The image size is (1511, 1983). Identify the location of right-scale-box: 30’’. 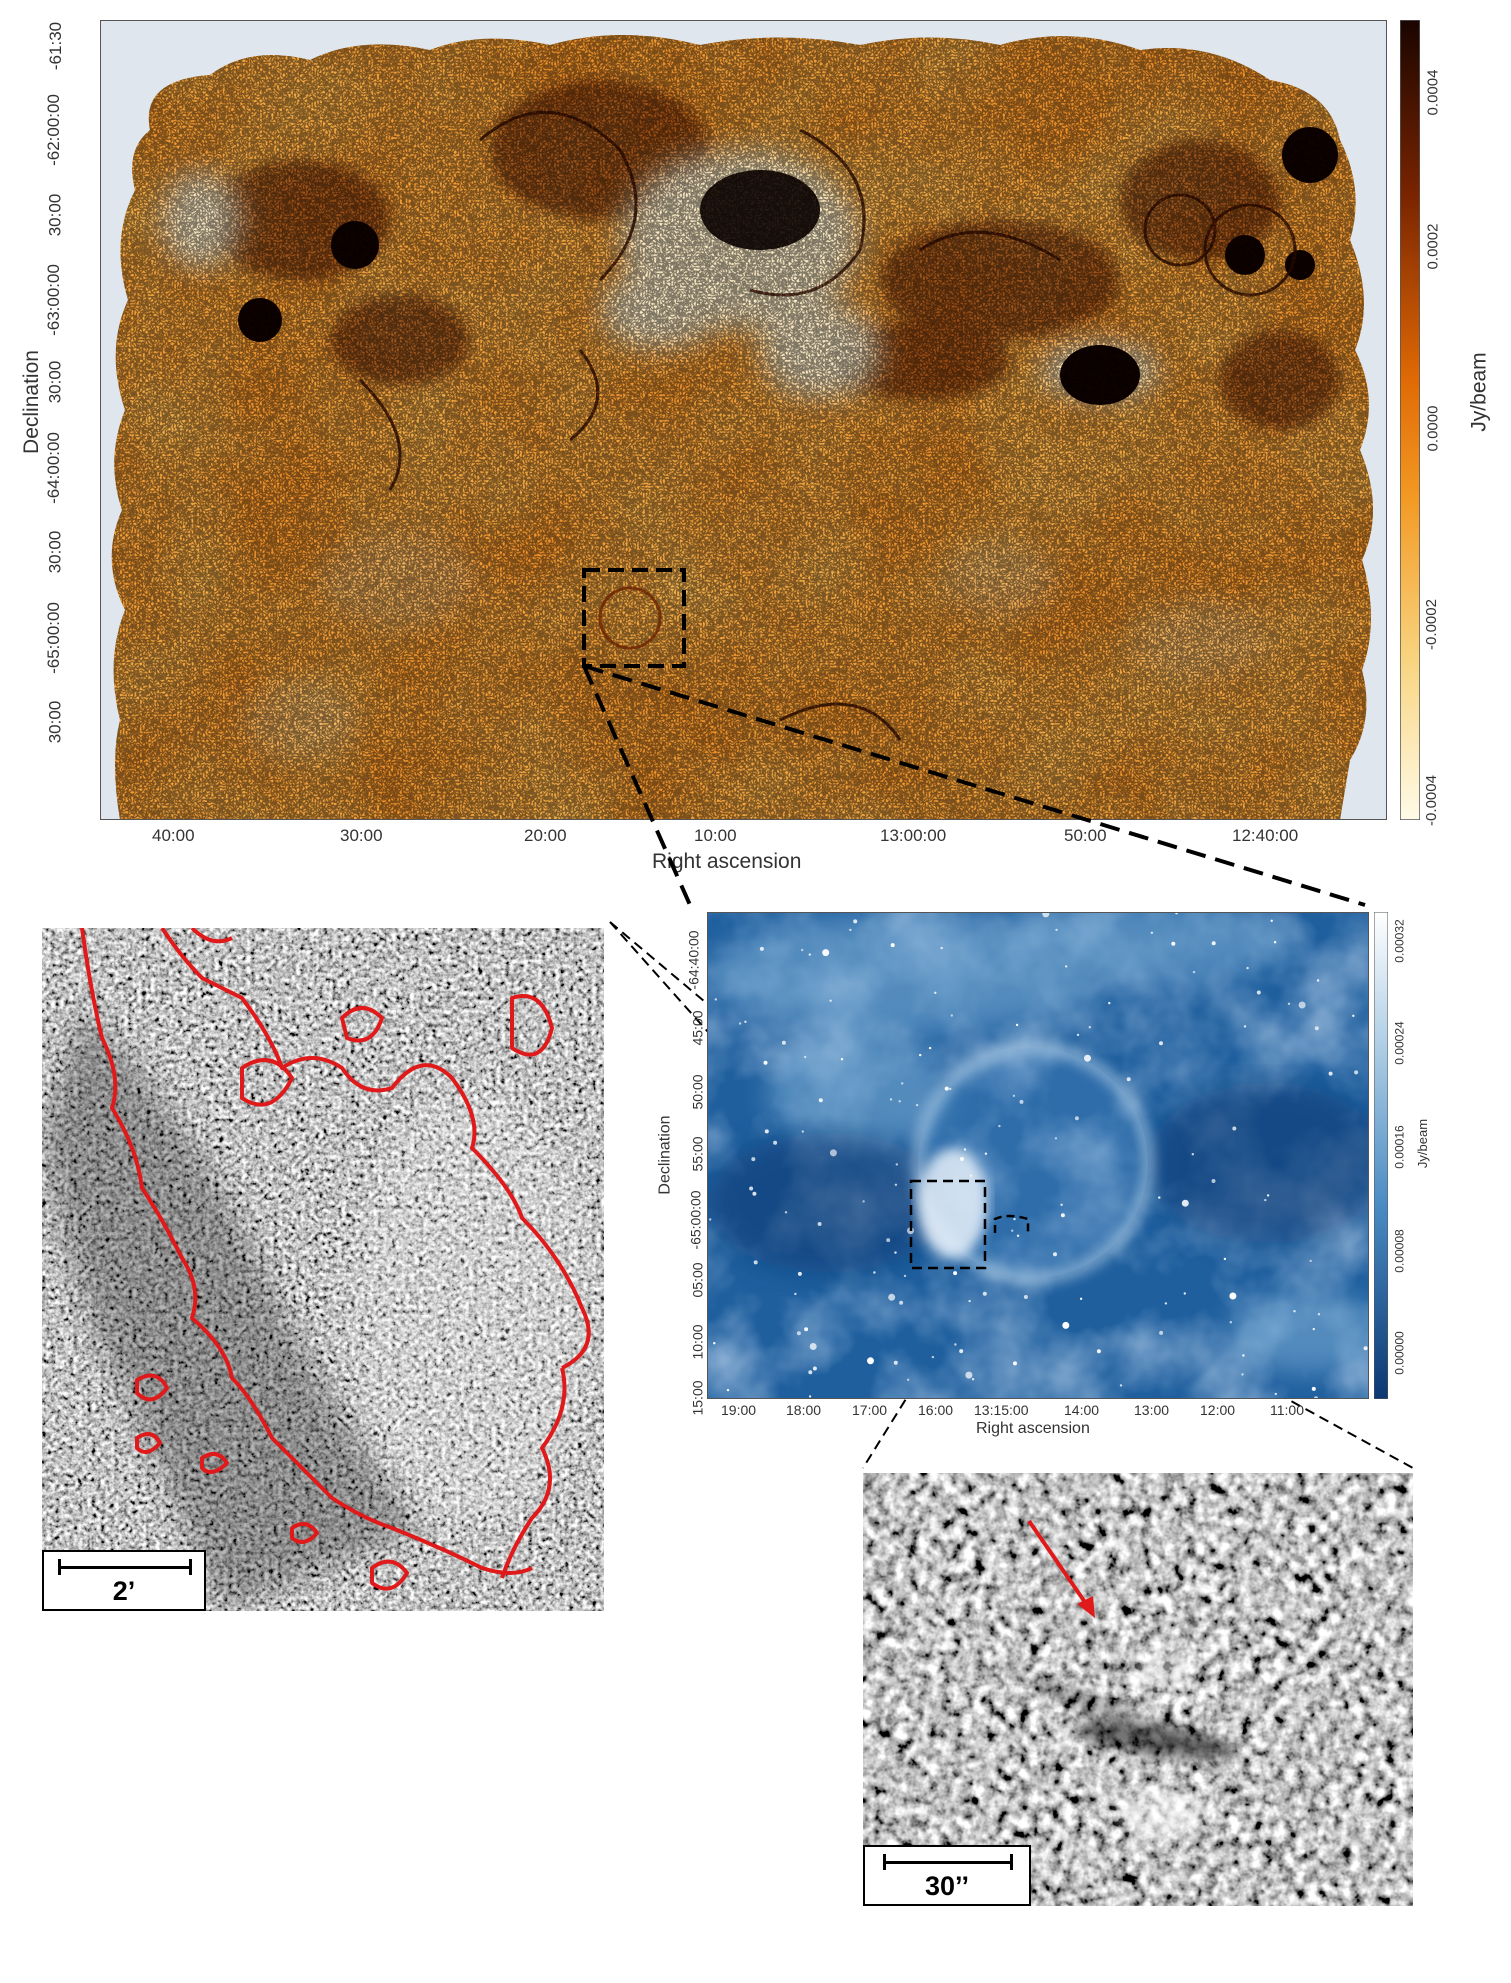
(947, 1875).